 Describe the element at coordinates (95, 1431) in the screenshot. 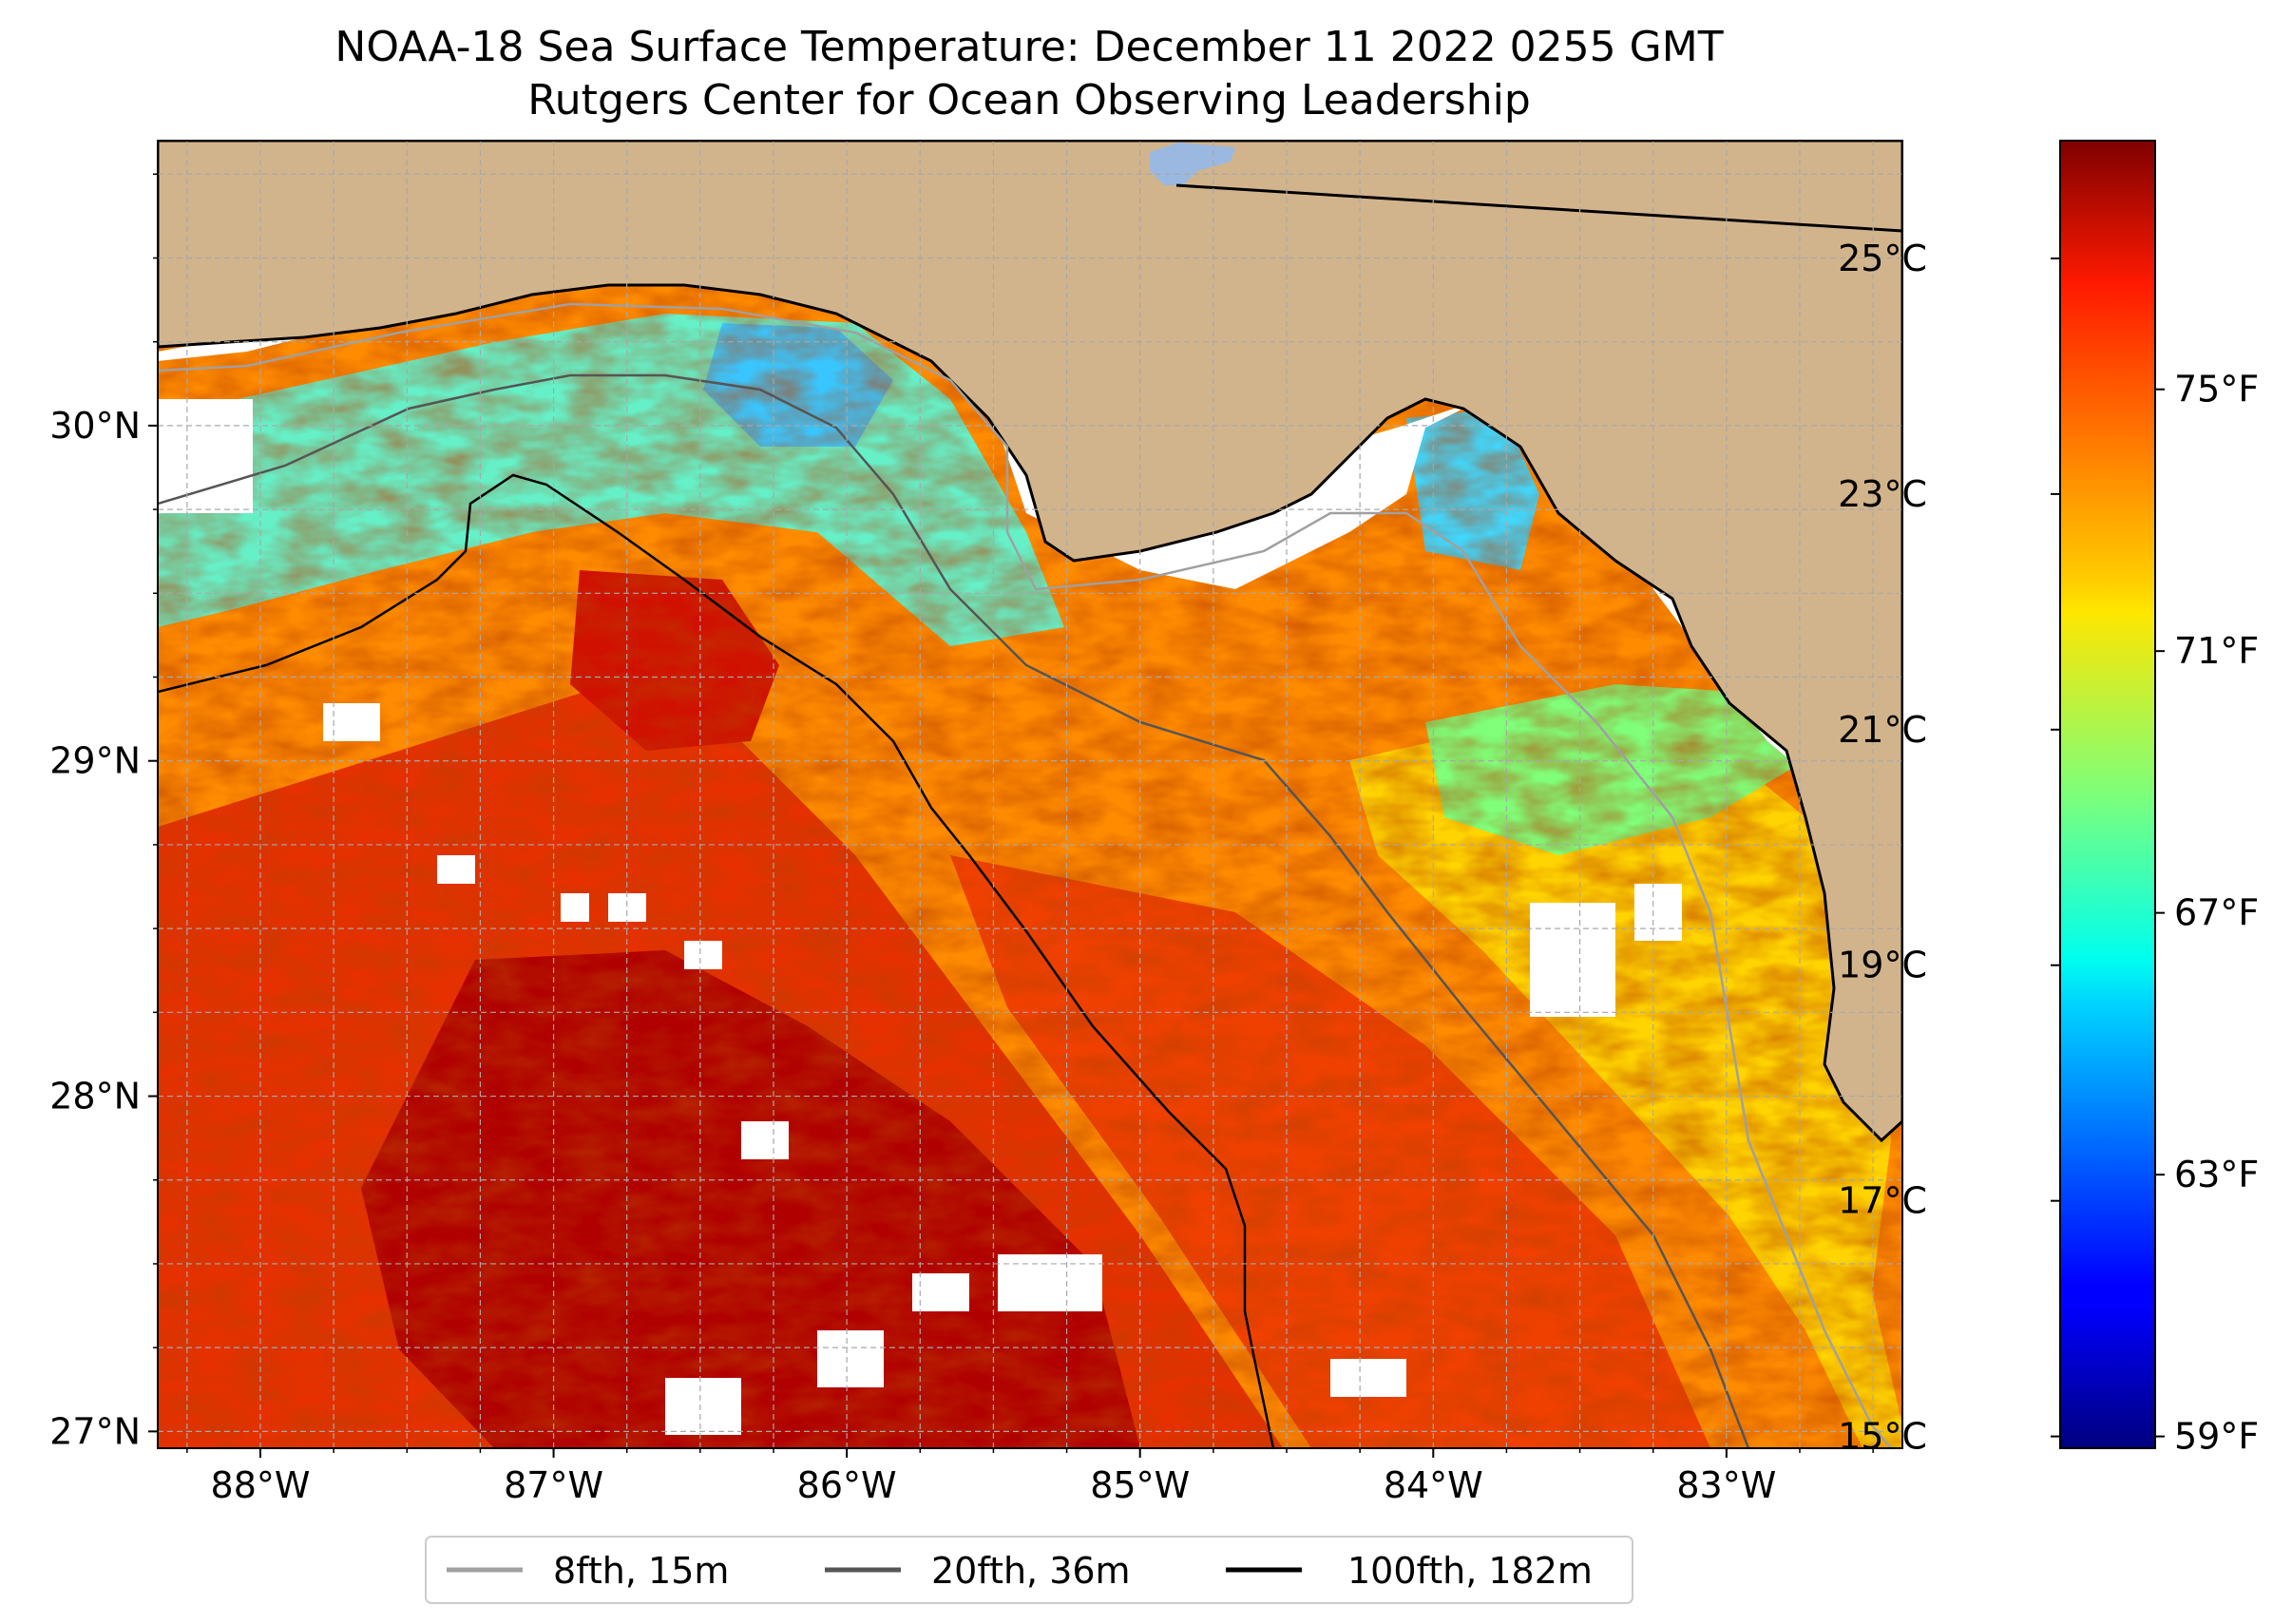

I see `lat-tick-label: 27°N` at that location.